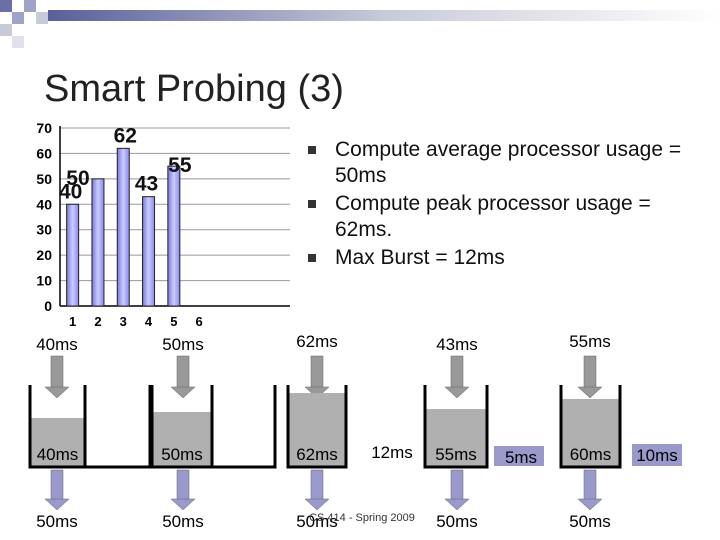 The height and width of the screenshot is (540, 720). What do you see at coordinates (97, 321) in the screenshot?
I see `x-tick-label: 2` at bounding box center [97, 321].